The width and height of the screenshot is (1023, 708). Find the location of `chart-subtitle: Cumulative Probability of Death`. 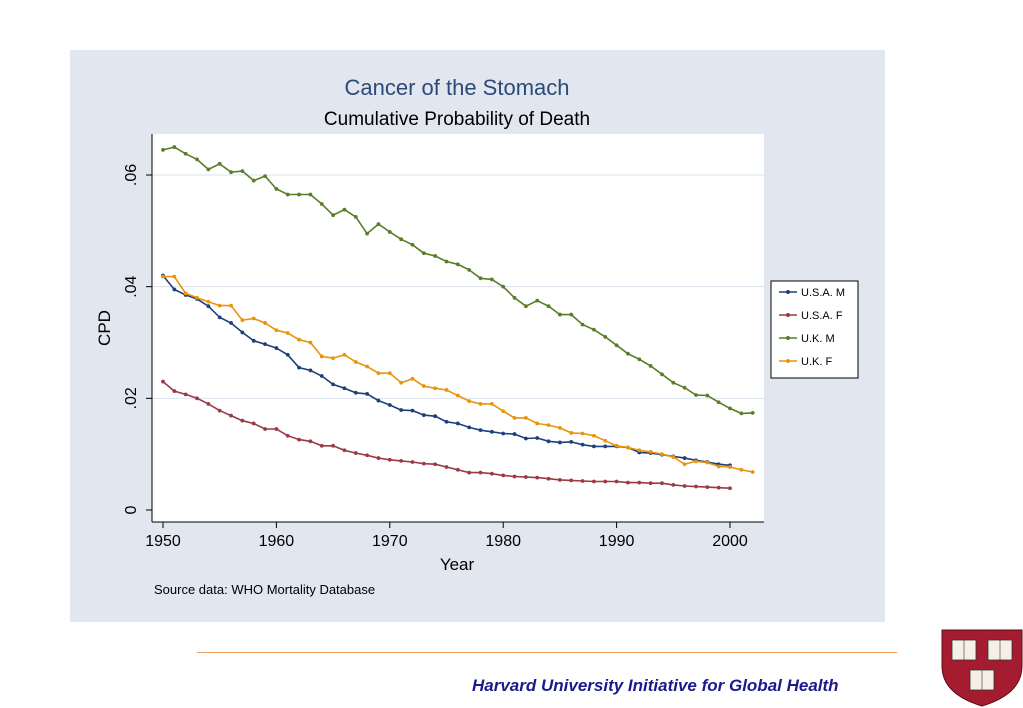

chart-subtitle: Cumulative Probability of Death is located at coordinates (457, 119).